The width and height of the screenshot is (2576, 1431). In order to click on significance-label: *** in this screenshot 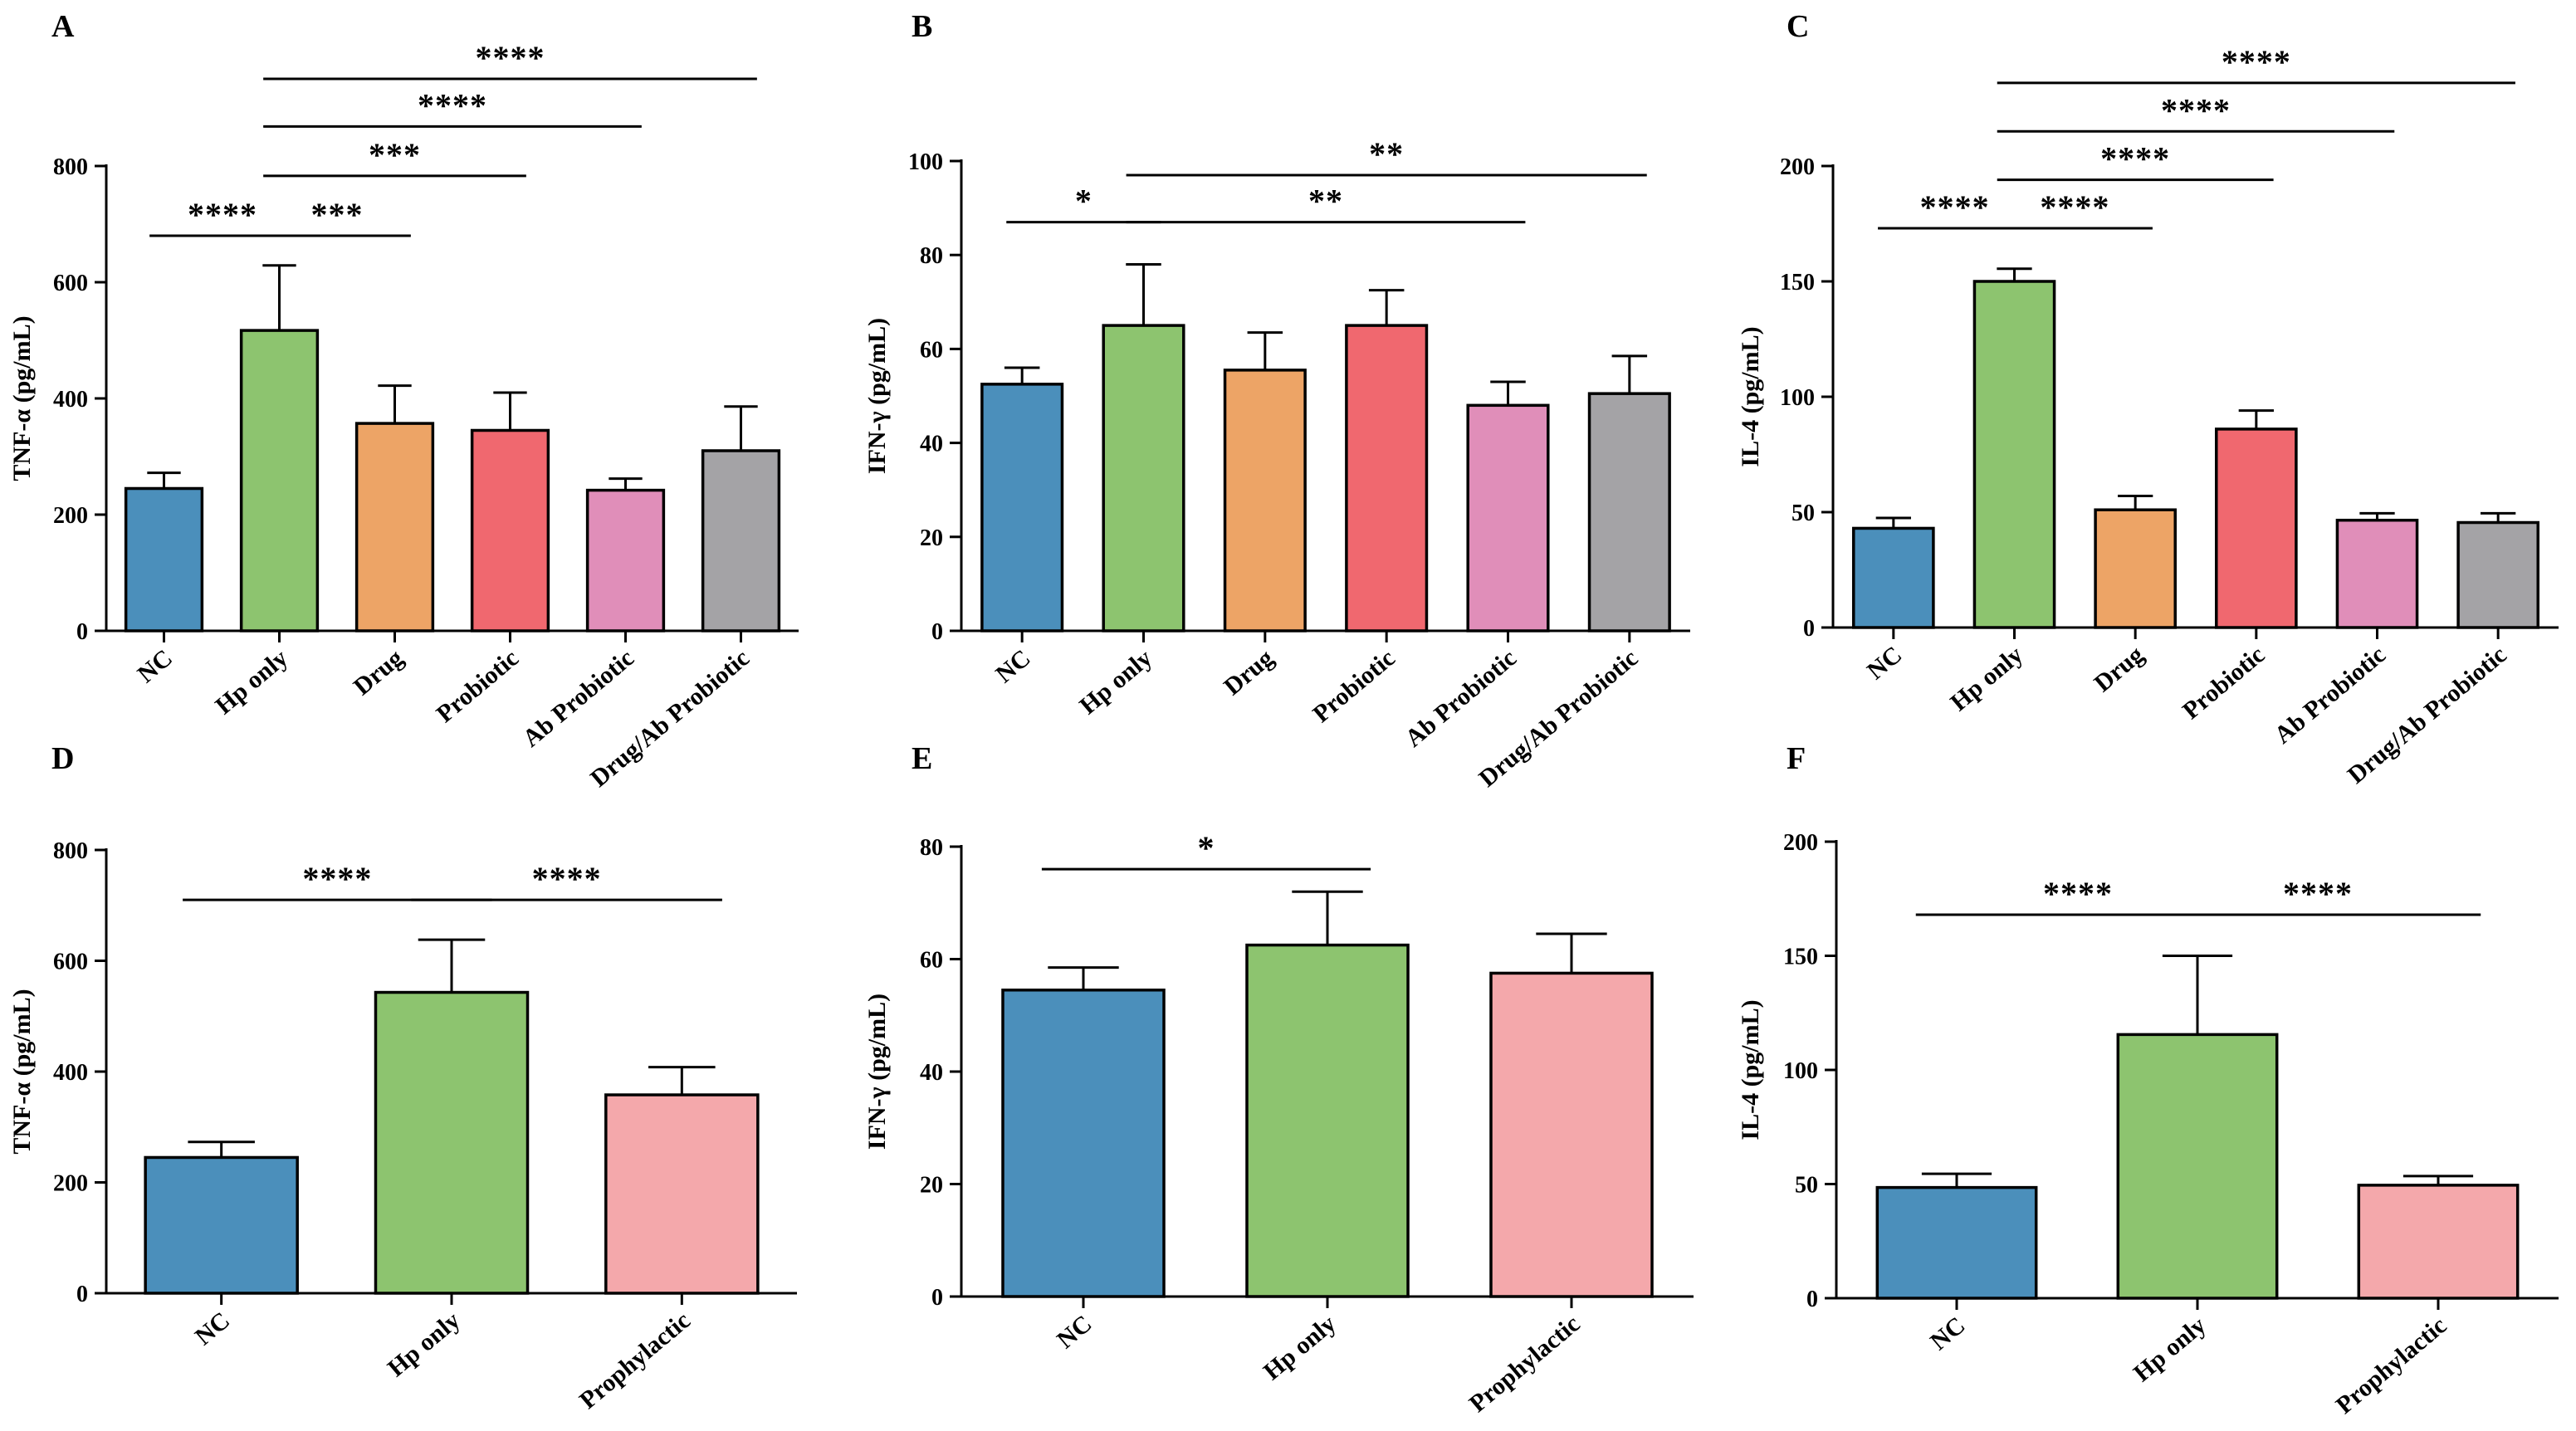, I will do `click(395, 154)`.